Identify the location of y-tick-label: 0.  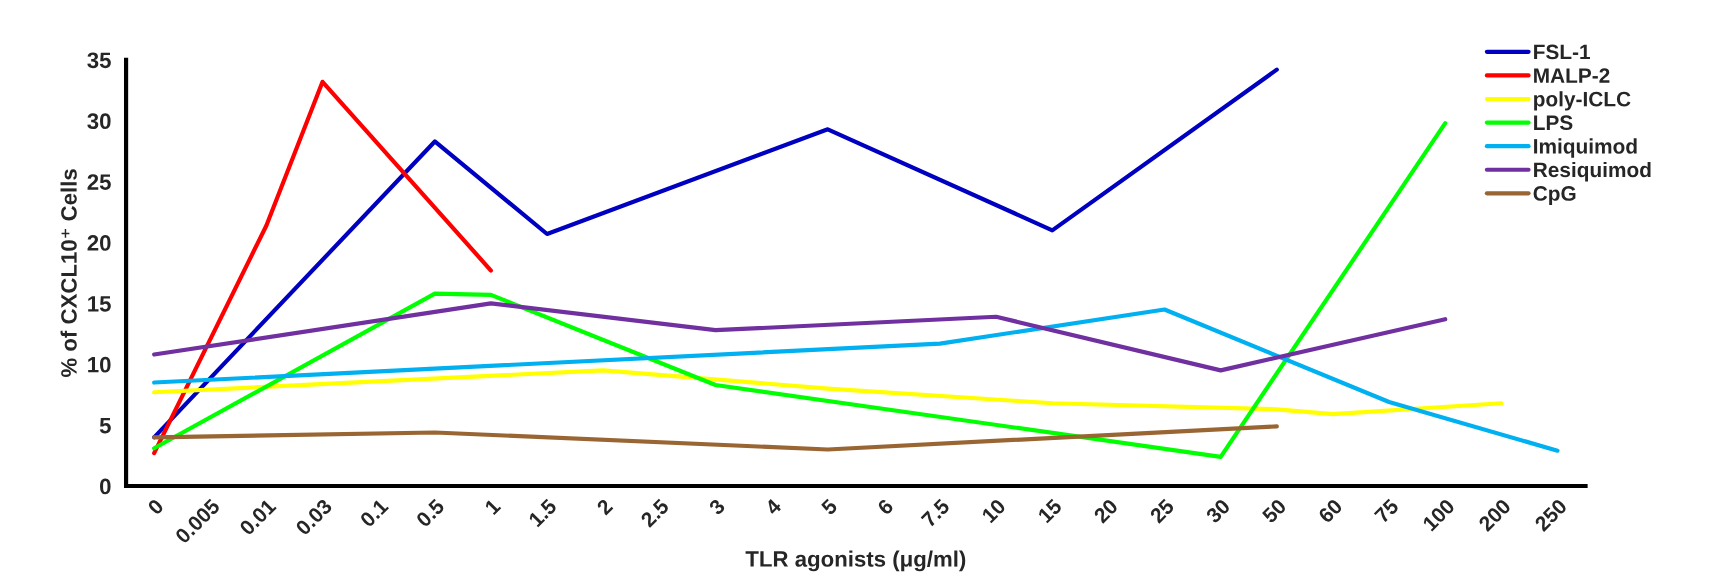
(105, 486).